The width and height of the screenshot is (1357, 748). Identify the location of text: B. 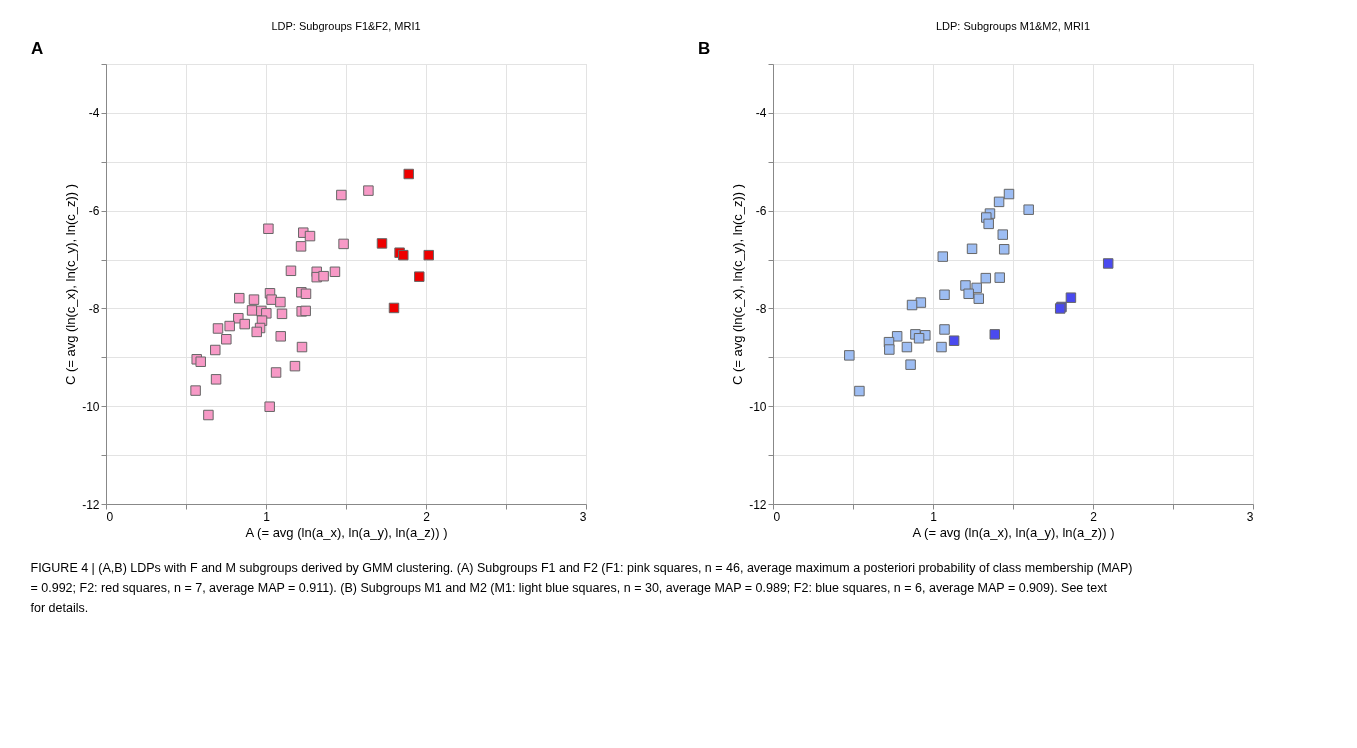
(704, 48).